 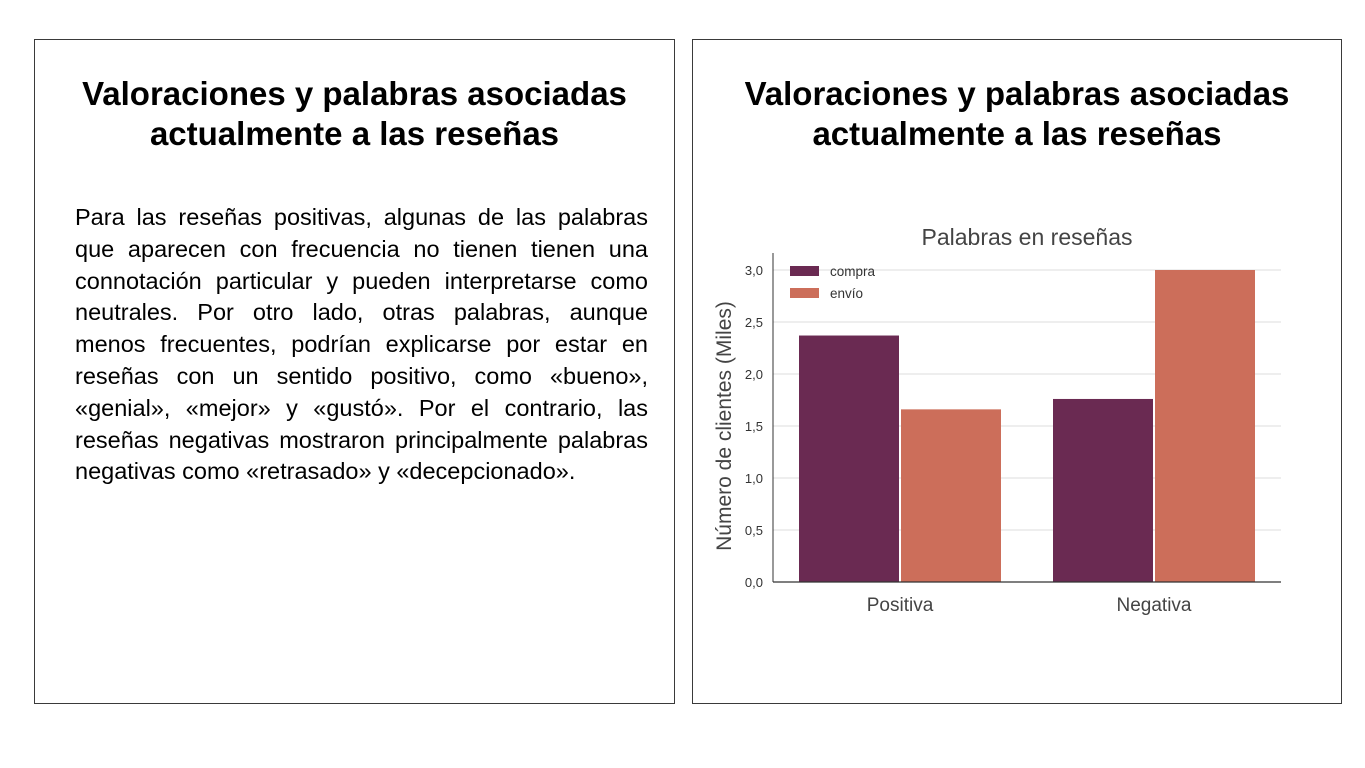 What do you see at coordinates (754, 582) in the screenshot?
I see `y-tick-label: 0,0` at bounding box center [754, 582].